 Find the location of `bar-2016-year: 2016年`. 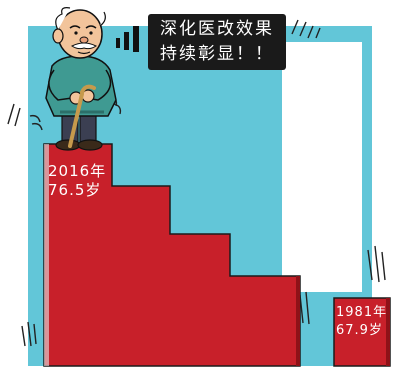

bar-2016-year: 2016年 is located at coordinates (77, 171).